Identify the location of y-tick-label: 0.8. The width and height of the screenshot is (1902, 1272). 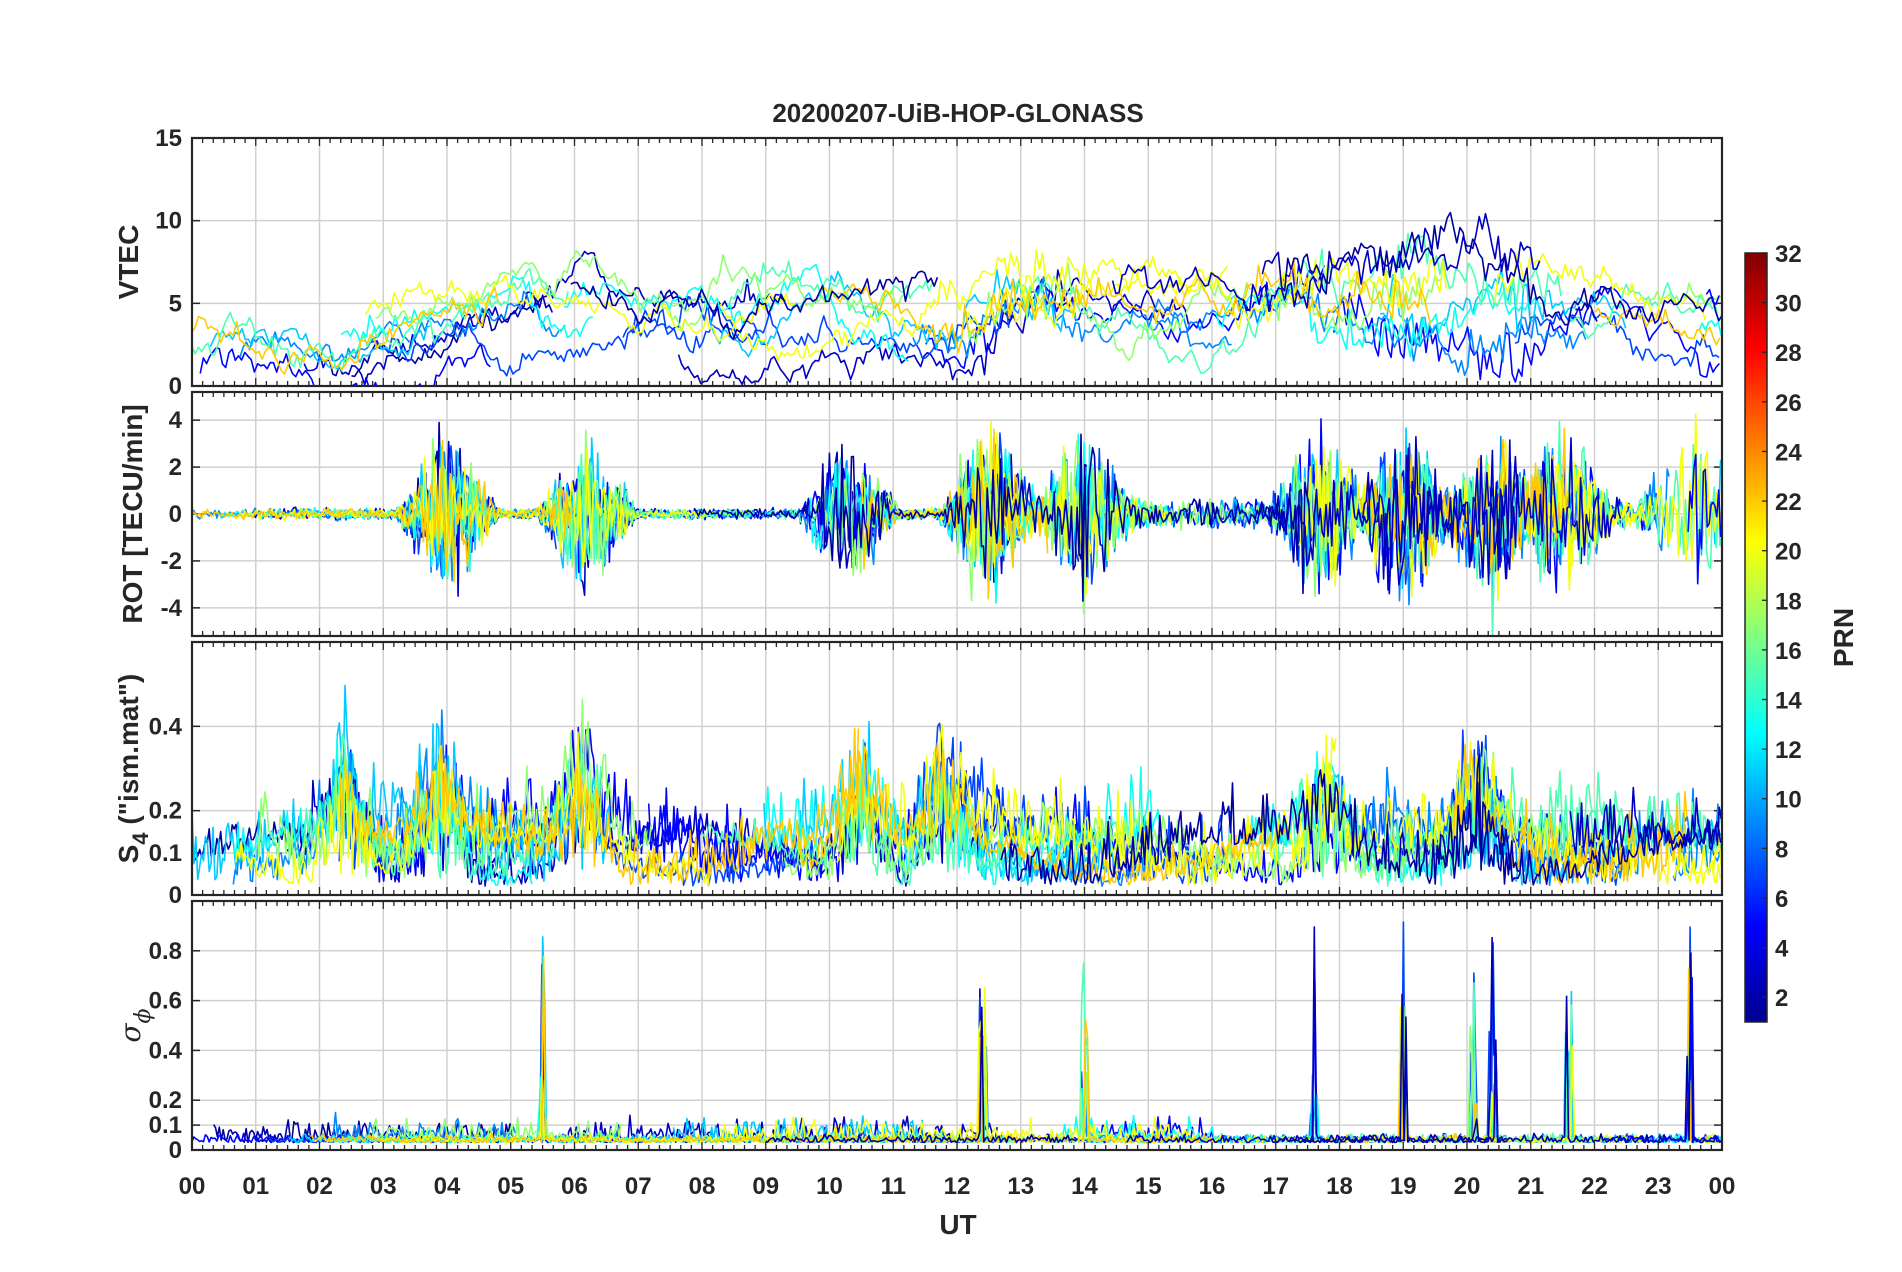
(165, 951).